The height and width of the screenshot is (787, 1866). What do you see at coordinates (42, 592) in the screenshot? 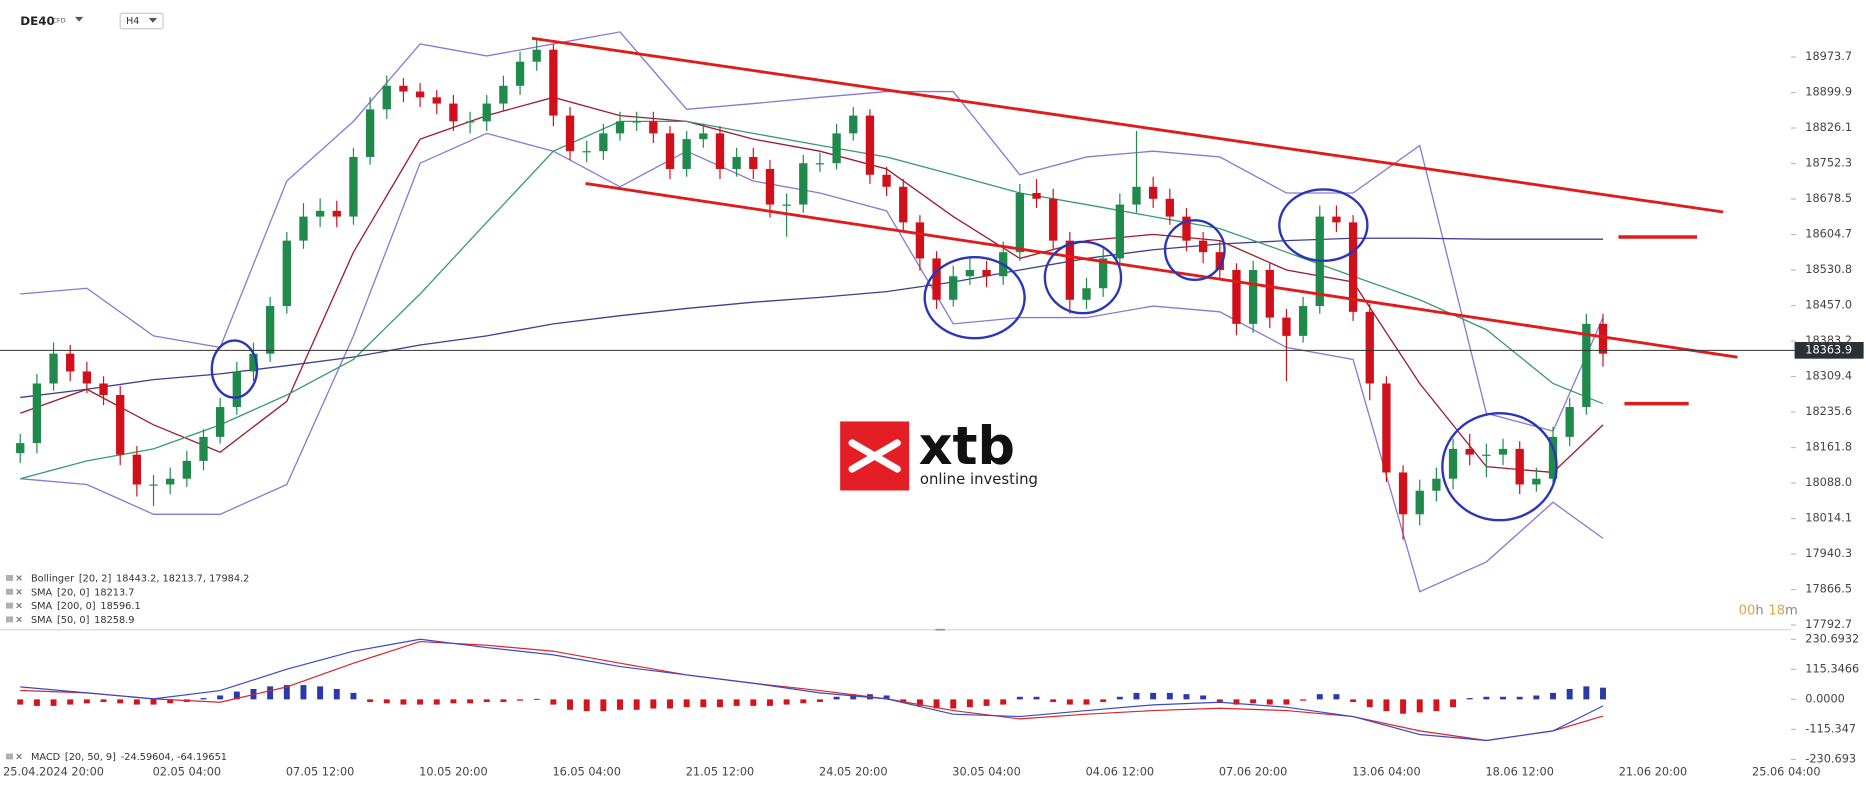
I see `legend-name: SMA` at bounding box center [42, 592].